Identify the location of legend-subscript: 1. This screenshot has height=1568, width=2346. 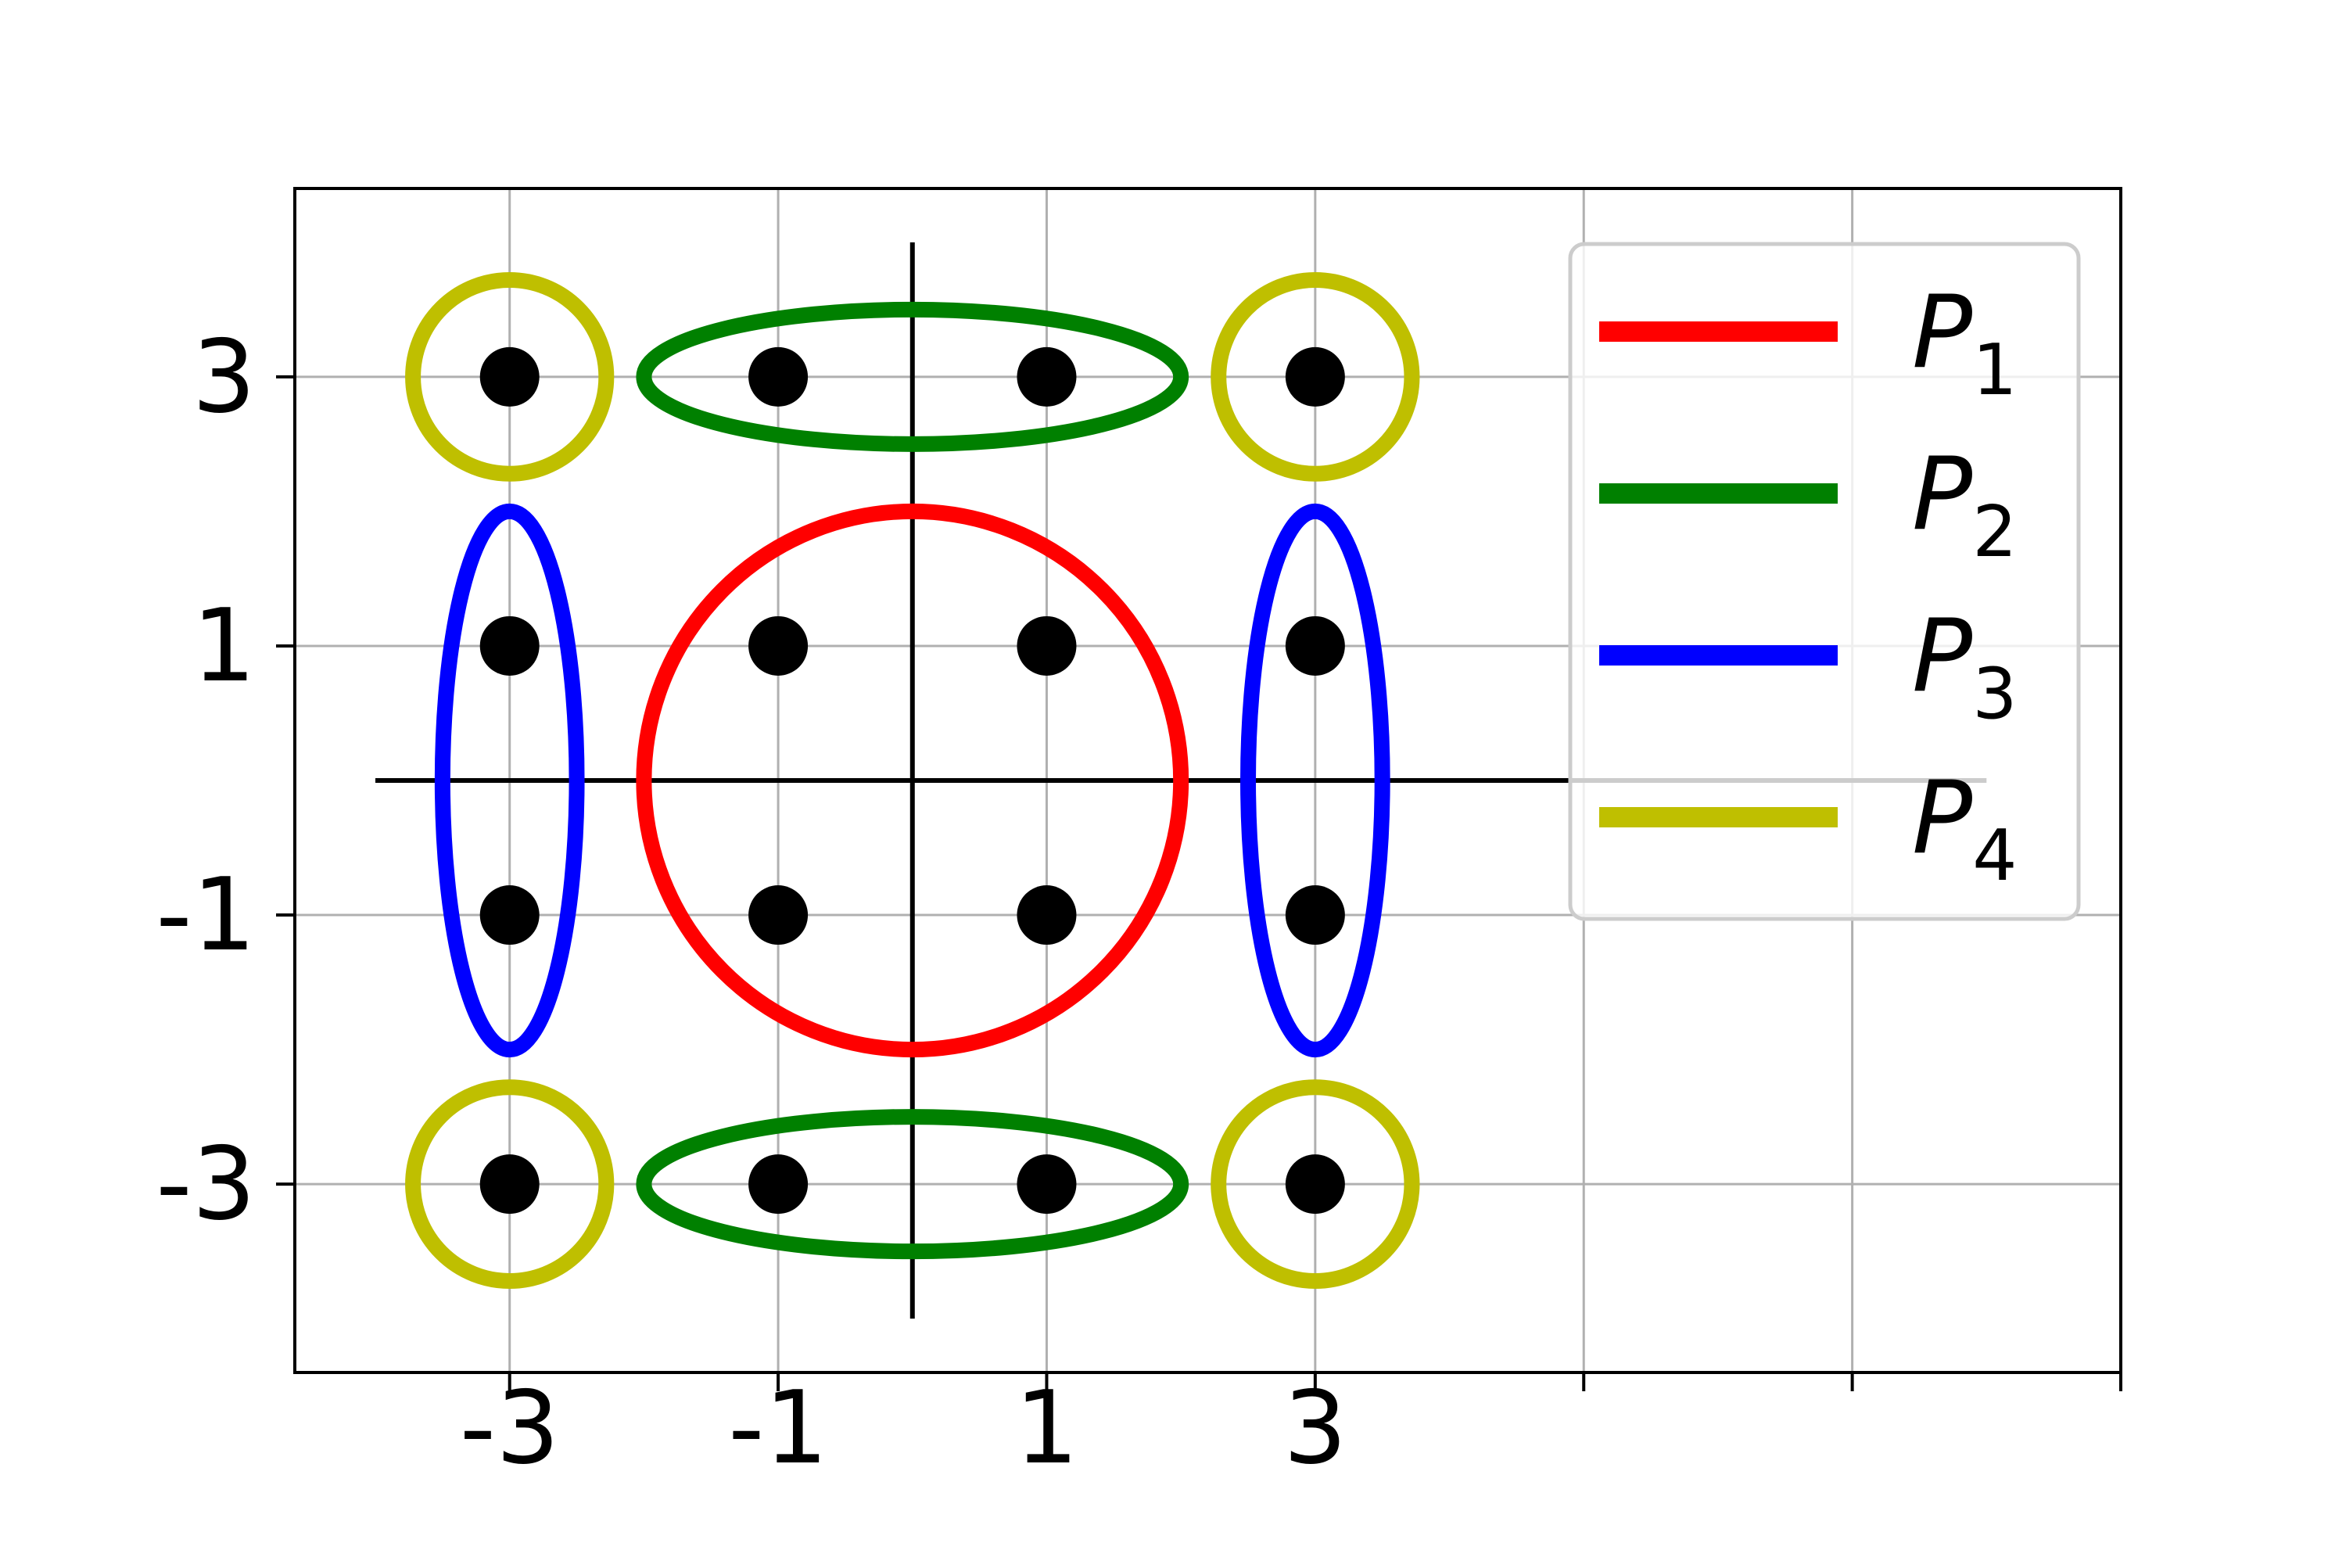
(1994, 370).